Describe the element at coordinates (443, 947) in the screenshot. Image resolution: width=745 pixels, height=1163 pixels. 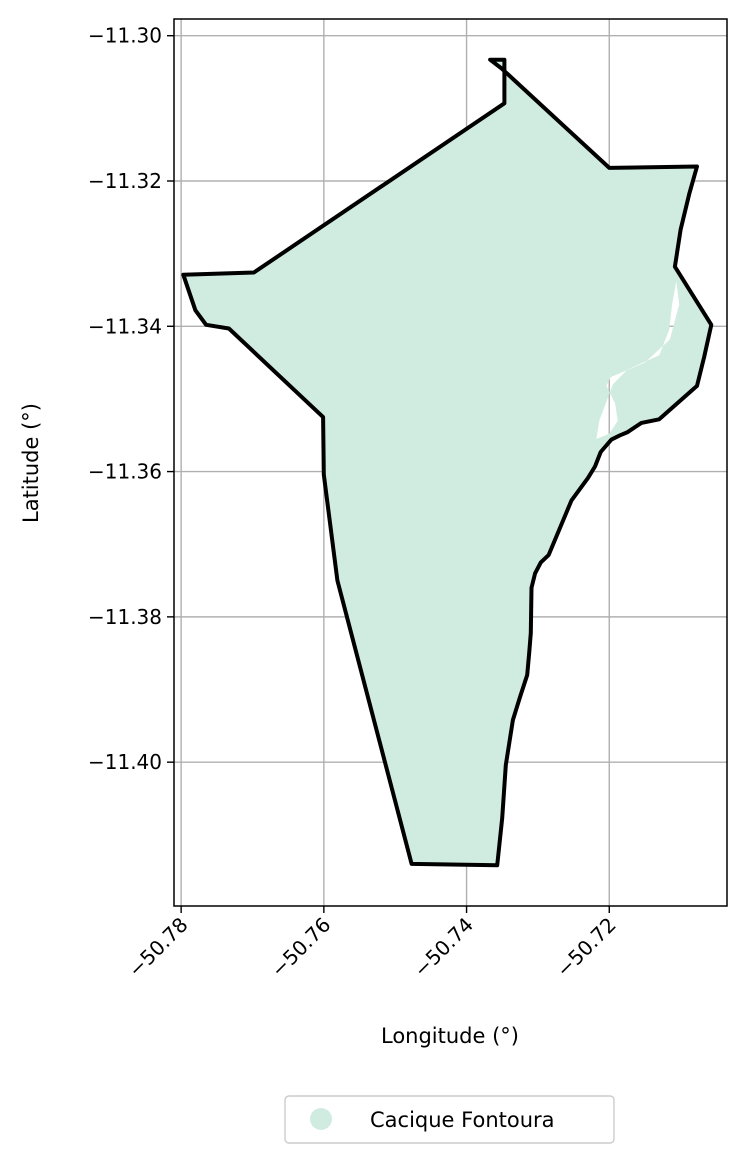
I see `x-tick-label: −50.74` at that location.